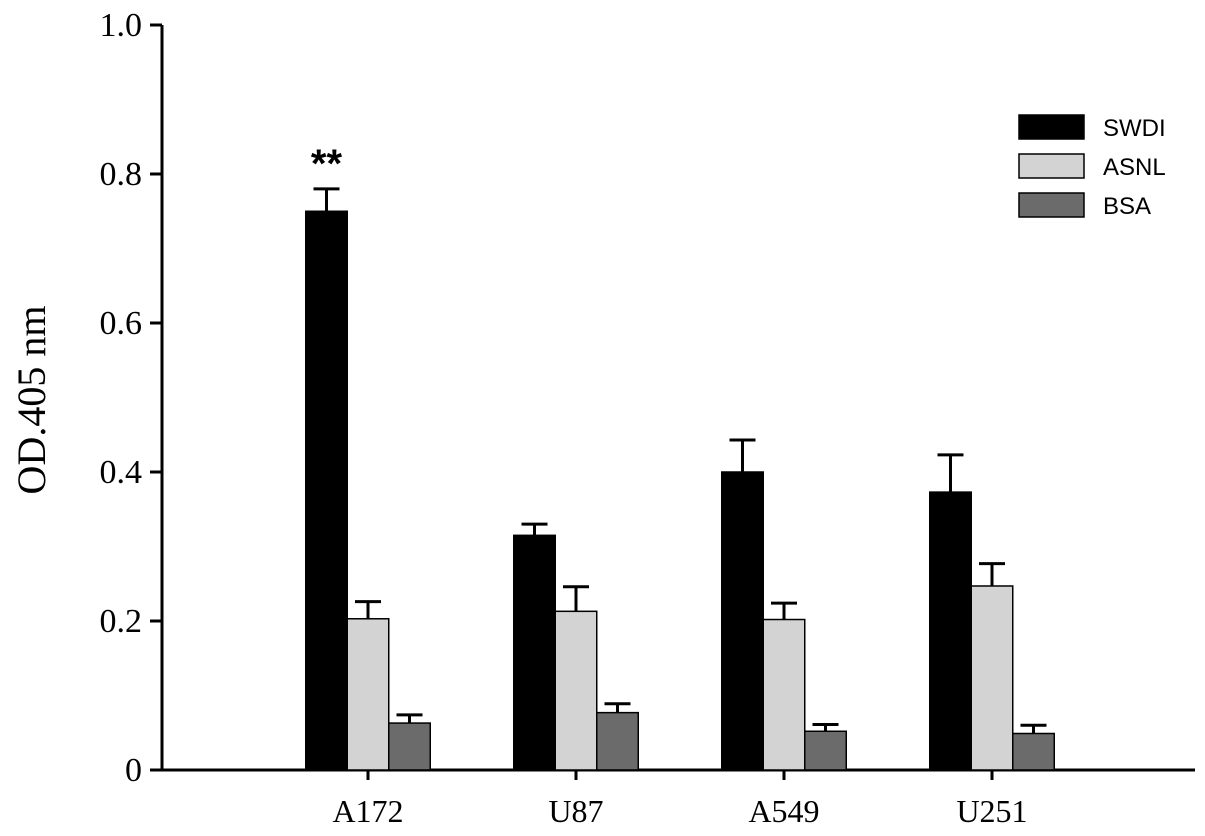 The width and height of the screenshot is (1205, 836). Describe the element at coordinates (327, 164) in the screenshot. I see `significance-annotation: **` at that location.